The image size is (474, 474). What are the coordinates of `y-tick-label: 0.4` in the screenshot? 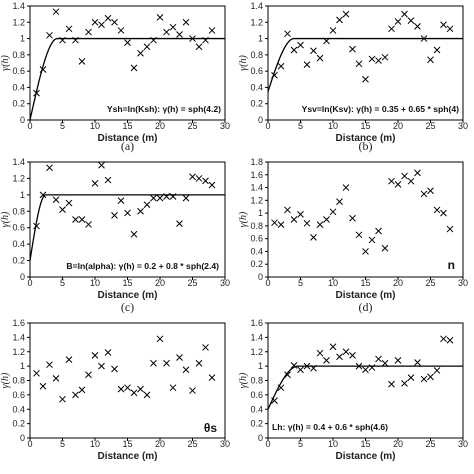 It's located at (18, 409).